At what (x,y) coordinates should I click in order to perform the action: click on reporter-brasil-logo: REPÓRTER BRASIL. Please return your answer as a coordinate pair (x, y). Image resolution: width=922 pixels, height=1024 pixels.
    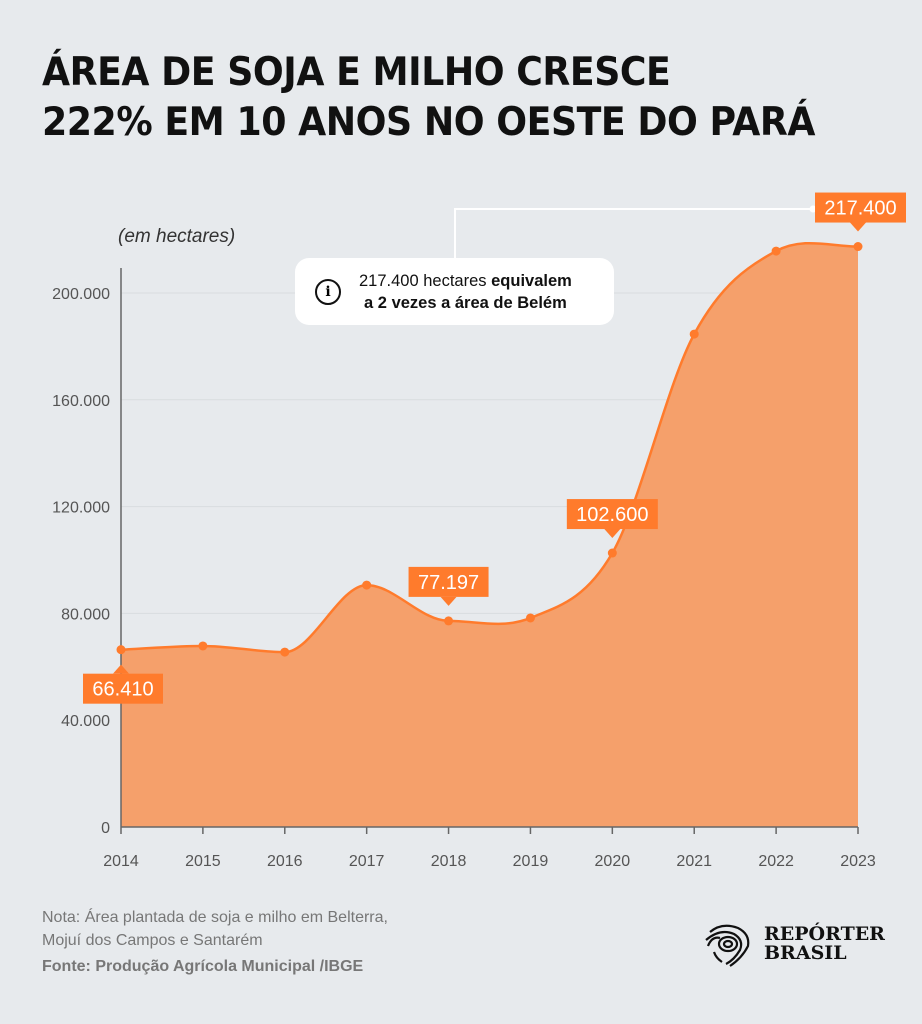
    Looking at the image, I should click on (793, 944).